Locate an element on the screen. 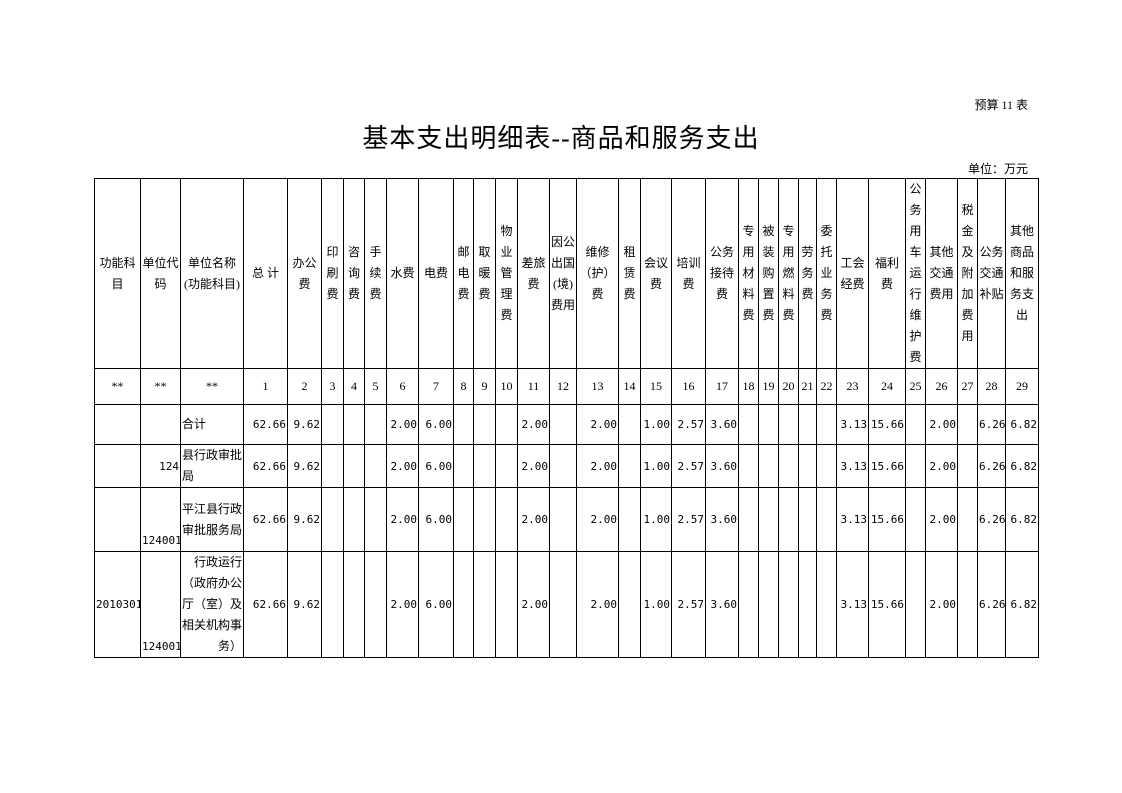 The height and width of the screenshot is (793, 1122). column-header: 手续费 is located at coordinates (375, 273).